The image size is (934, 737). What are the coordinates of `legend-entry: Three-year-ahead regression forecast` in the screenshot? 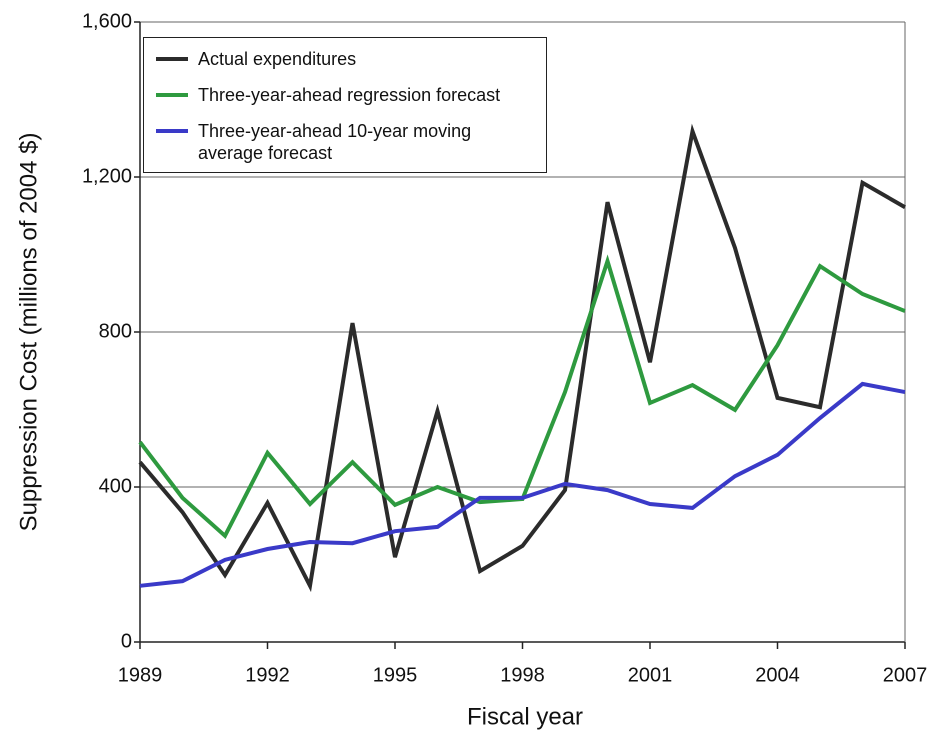 It's located at (344, 95).